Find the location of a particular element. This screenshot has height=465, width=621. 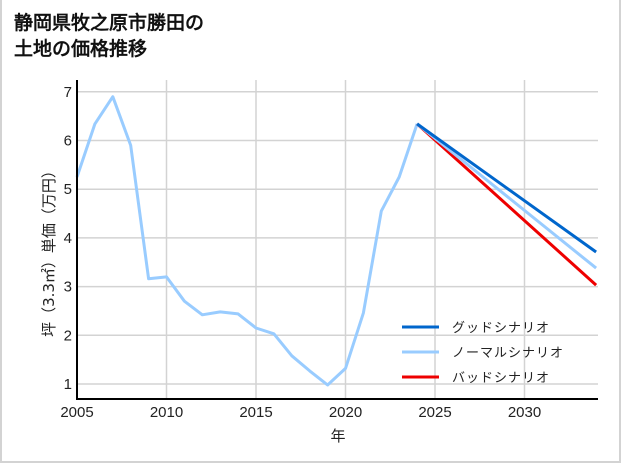

legend-label: バッドシナリオ is located at coordinates (501, 378).